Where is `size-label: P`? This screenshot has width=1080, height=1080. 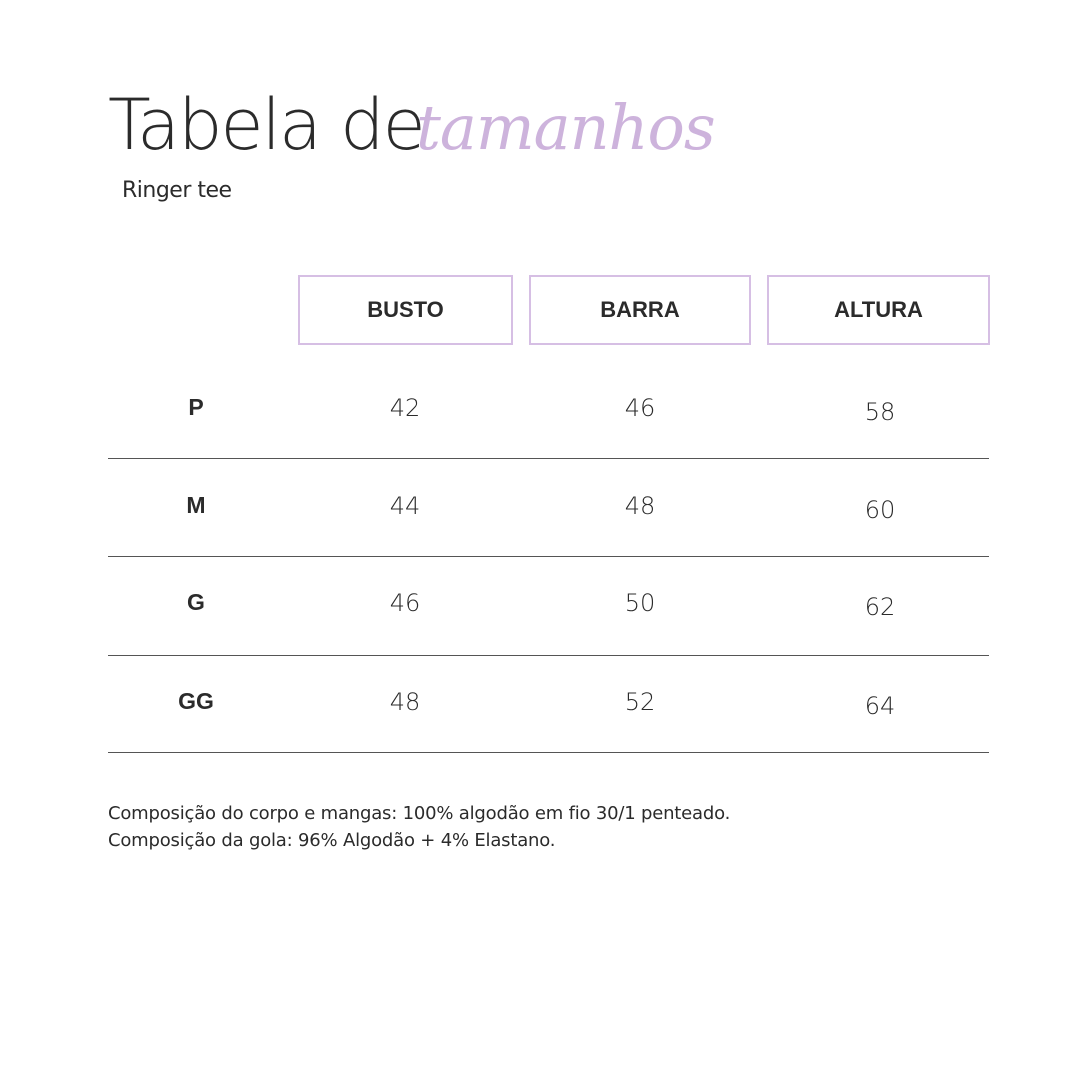 size-label: P is located at coordinates (196, 407).